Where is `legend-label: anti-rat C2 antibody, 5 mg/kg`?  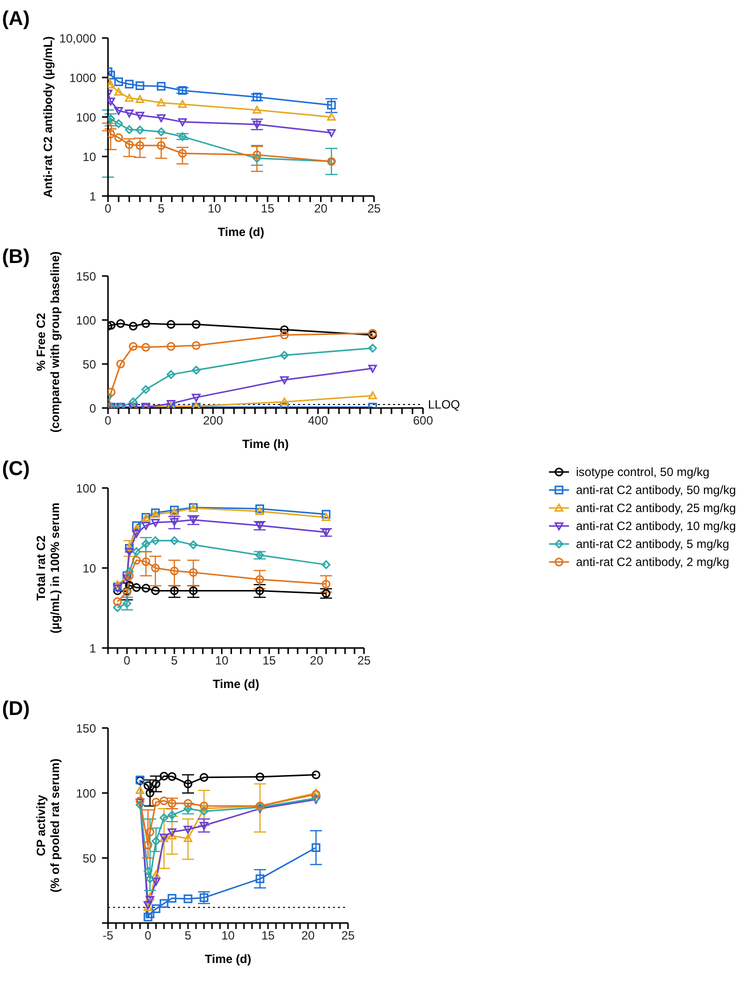 legend-label: anti-rat C2 antibody, 5 mg/kg is located at coordinates (653, 544).